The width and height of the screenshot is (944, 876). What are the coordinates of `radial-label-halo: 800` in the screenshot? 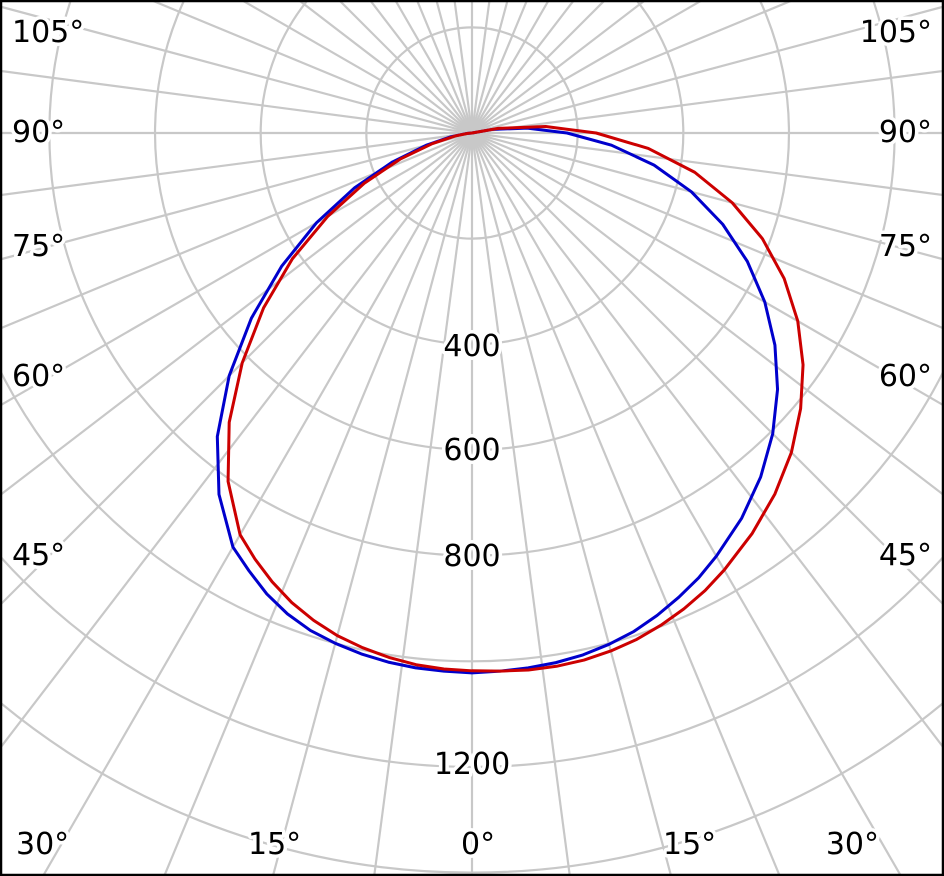 It's located at (471, 556).